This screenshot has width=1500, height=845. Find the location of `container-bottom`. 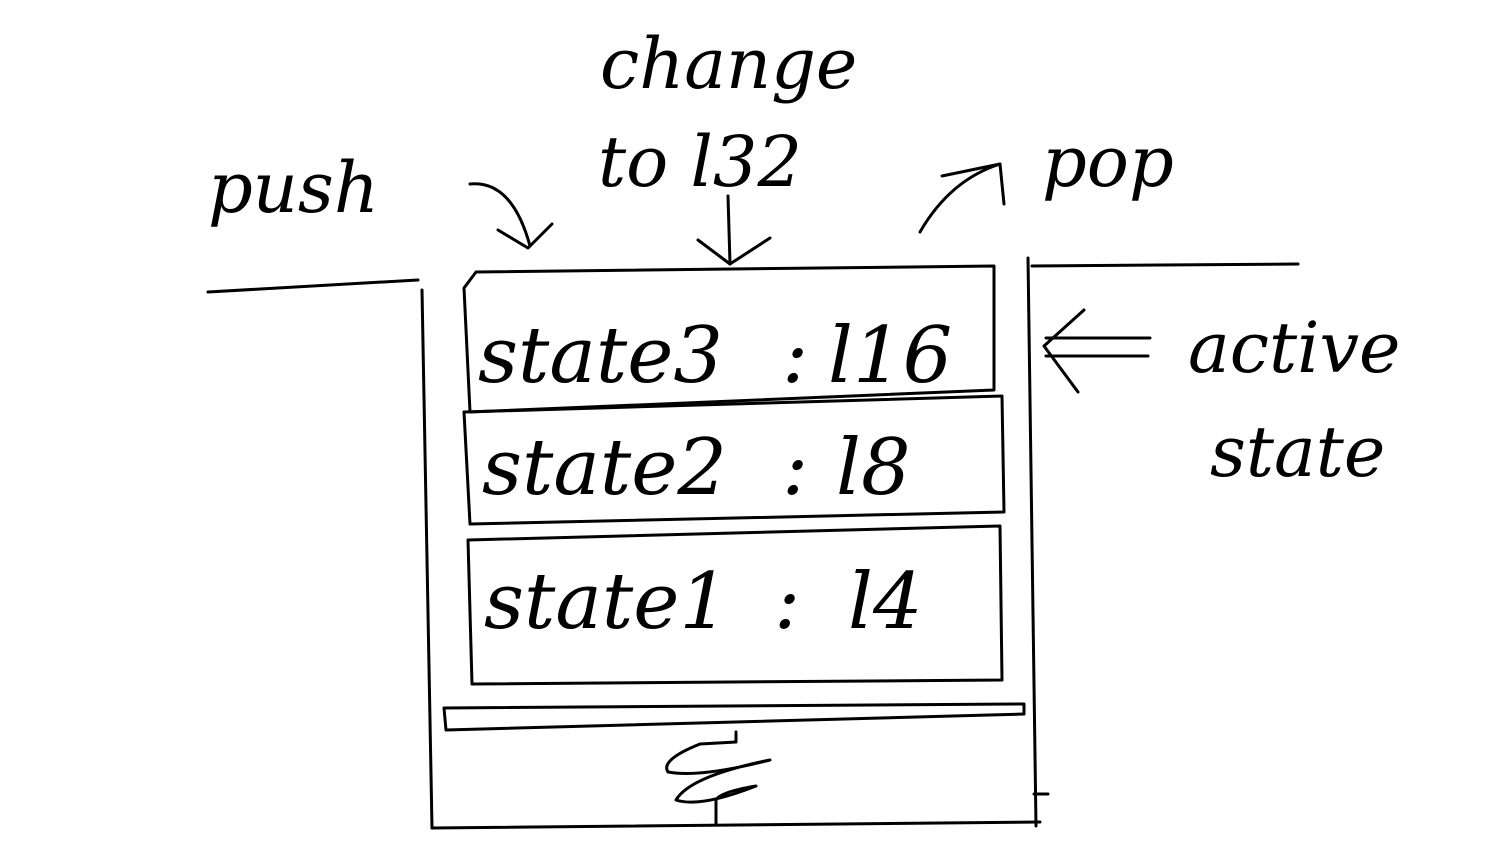

container-bottom is located at coordinates (736, 825).